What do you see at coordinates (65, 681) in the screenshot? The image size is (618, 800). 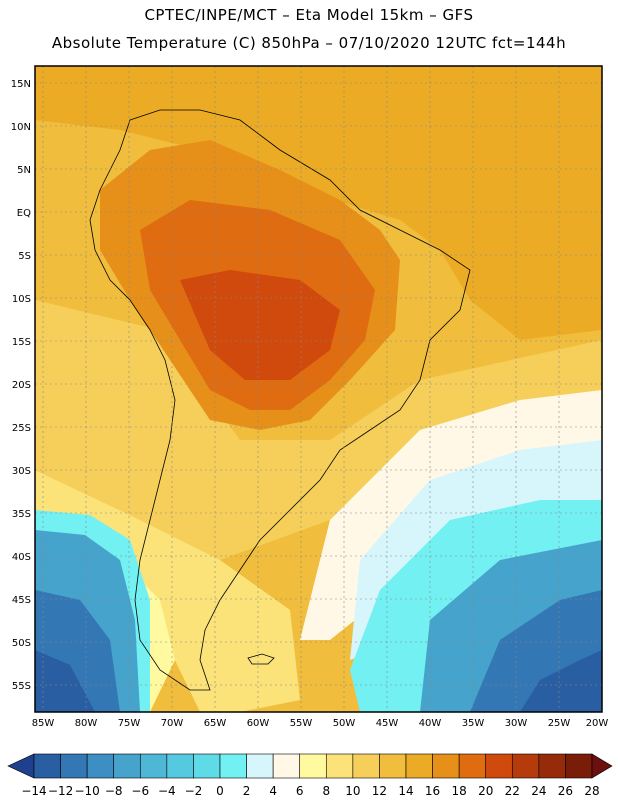 I see `cold-deep` at bounding box center [65, 681].